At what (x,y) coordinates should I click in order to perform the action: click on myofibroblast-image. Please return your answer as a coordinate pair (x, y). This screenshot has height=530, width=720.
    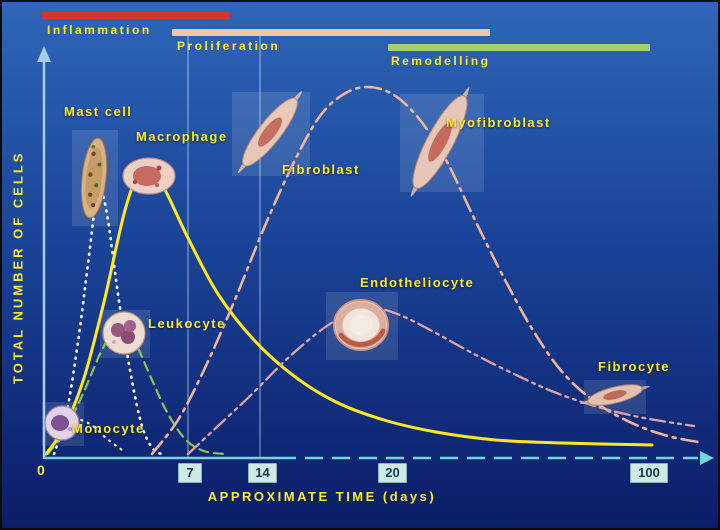
    Looking at the image, I should click on (440, 142).